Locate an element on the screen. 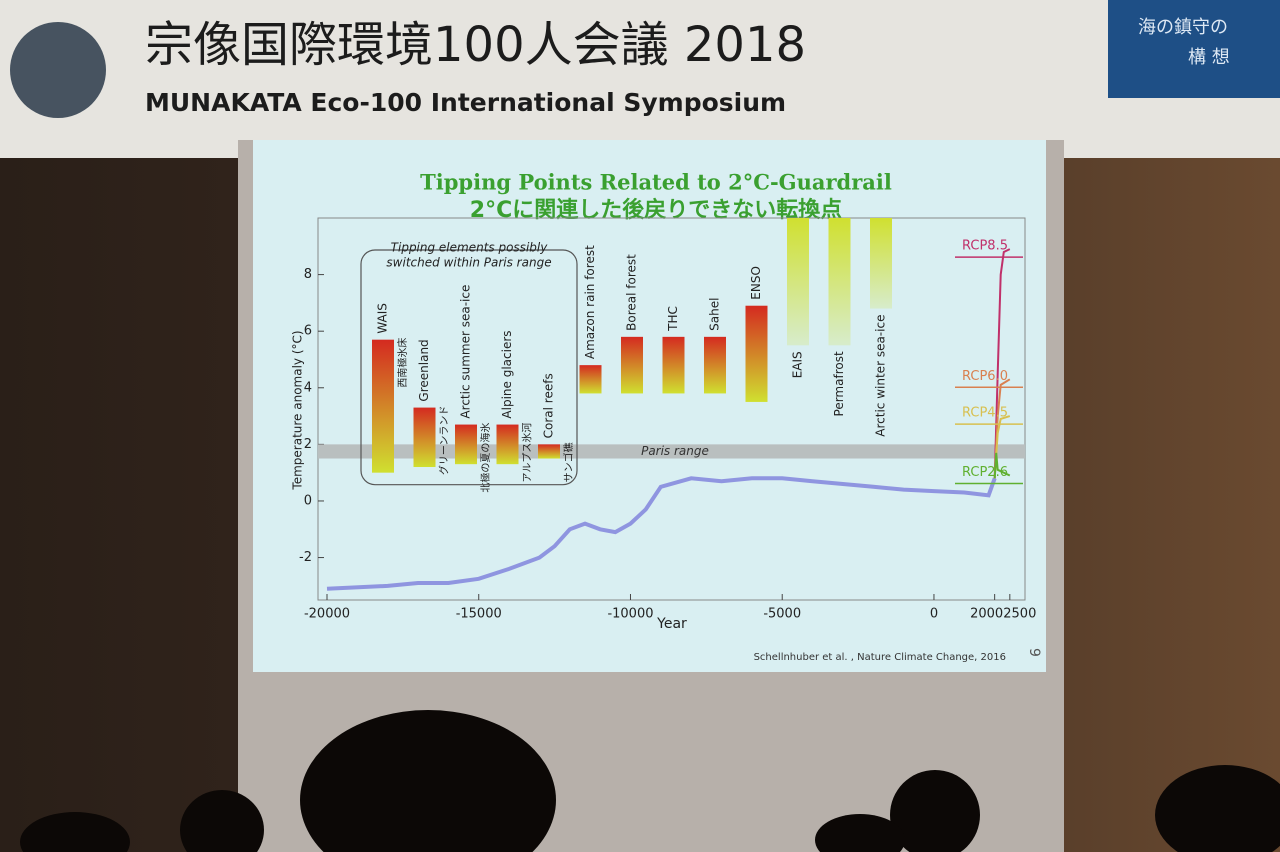 The image size is (1280, 852). legend-label: RCP6.0 is located at coordinates (985, 376).